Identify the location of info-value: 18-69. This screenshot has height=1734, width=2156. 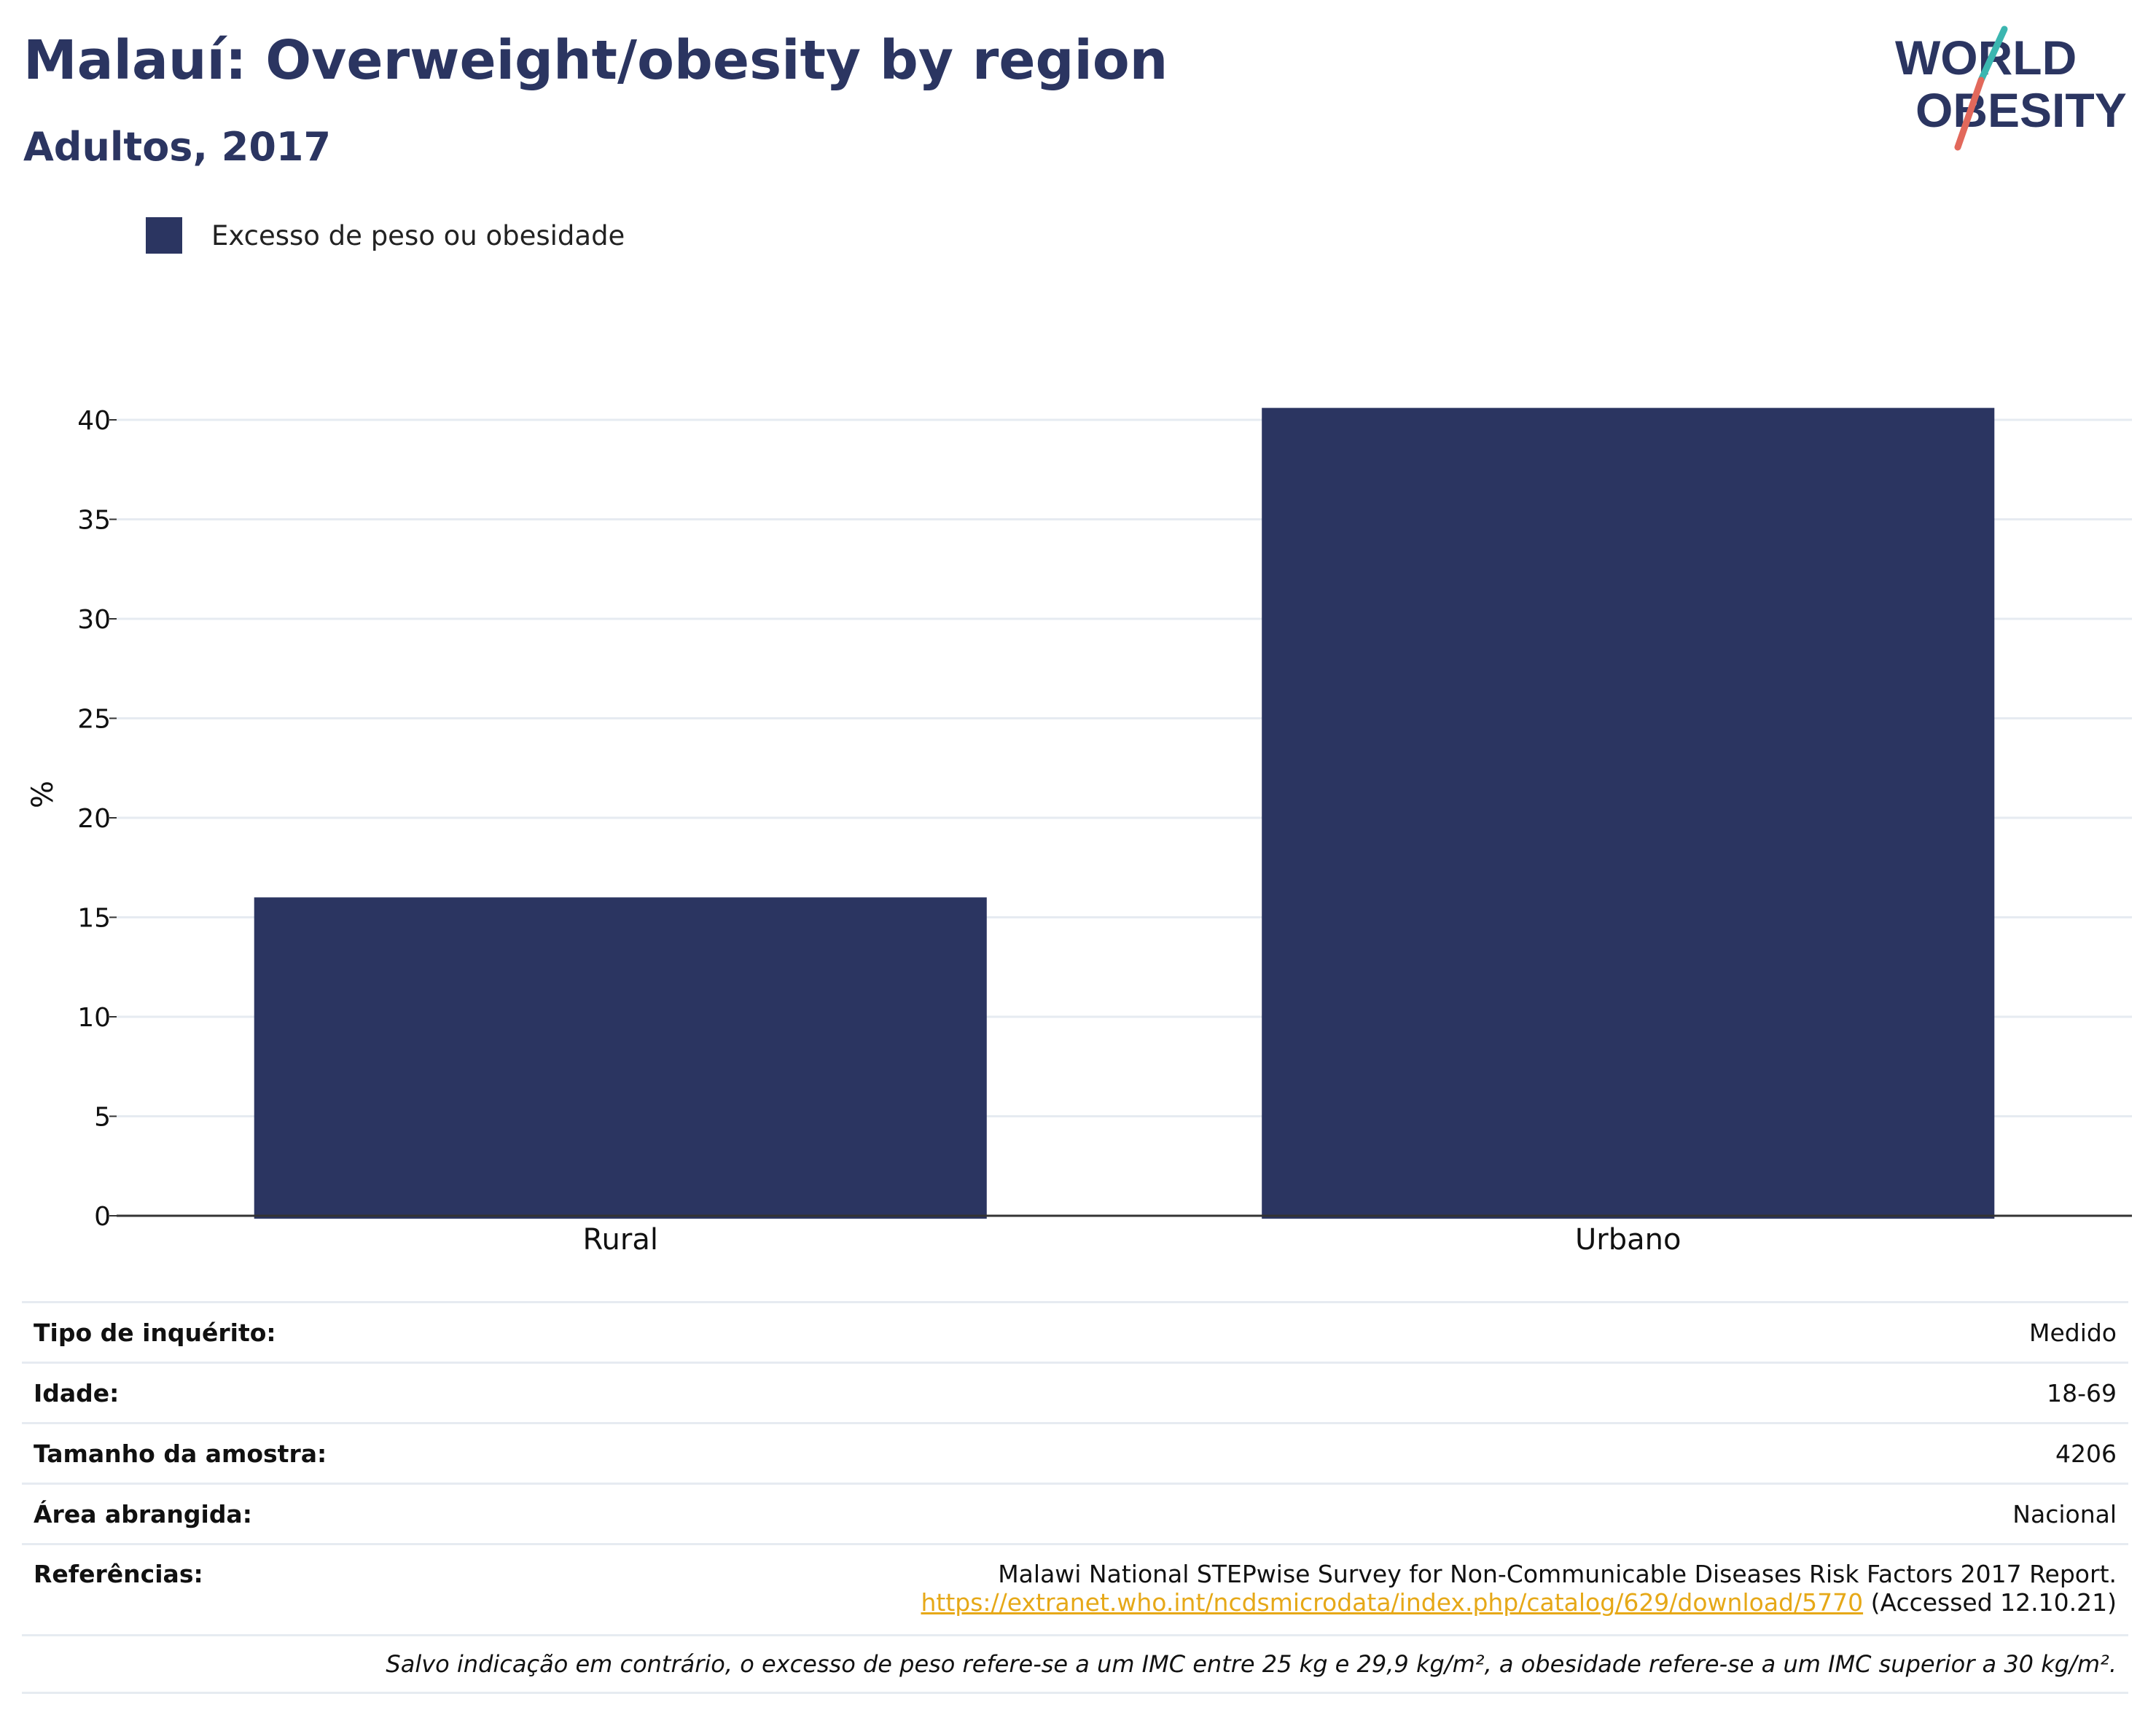
(2082, 1393).